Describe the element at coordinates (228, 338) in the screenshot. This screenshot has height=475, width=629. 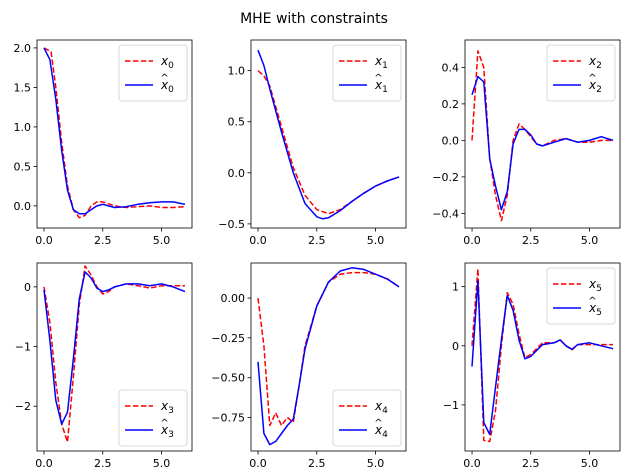
I see `y-tick-label: −0.25` at that location.